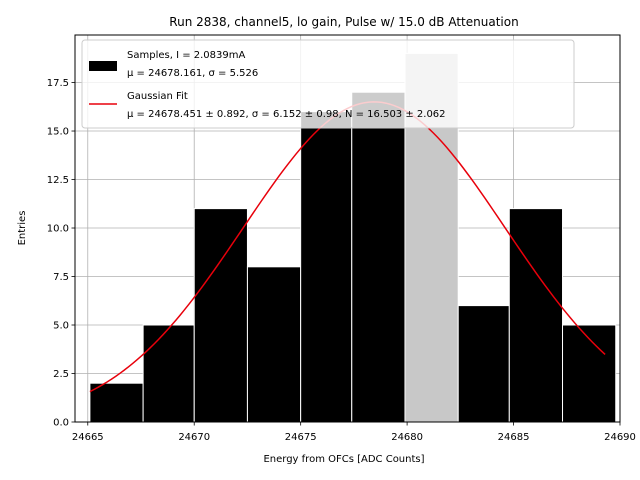 The image size is (640, 480). I want to click on x-tick-label: 24685, so click(514, 437).